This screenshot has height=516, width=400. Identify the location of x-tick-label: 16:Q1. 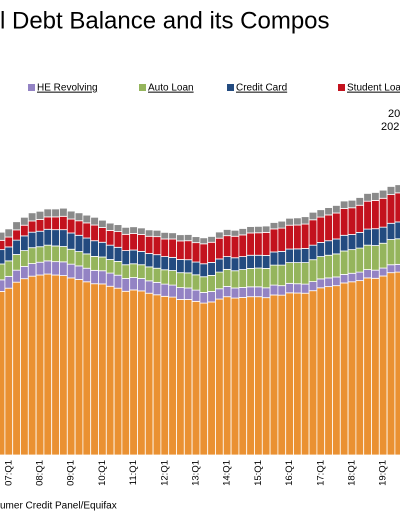
(289, 473).